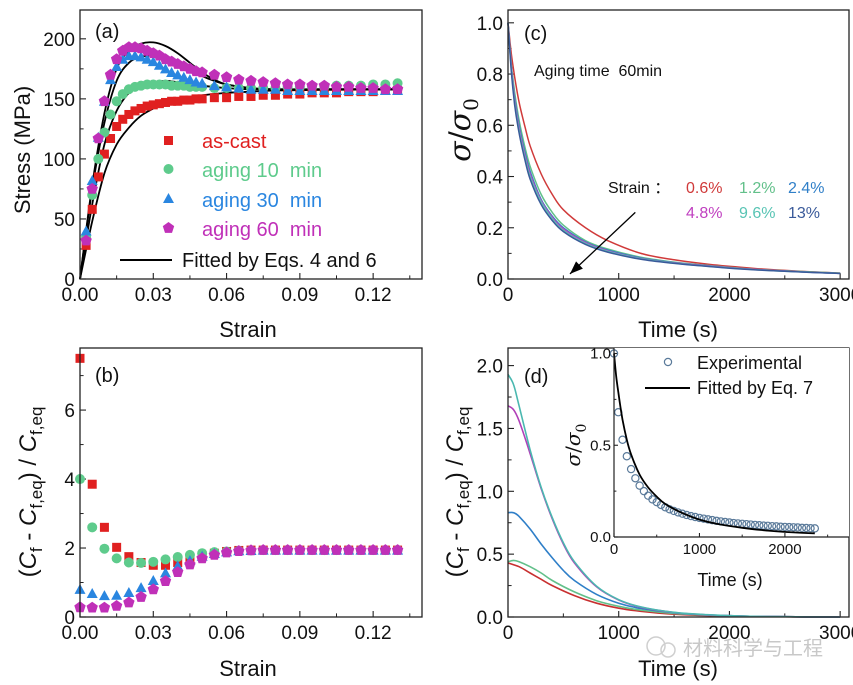  What do you see at coordinates (573, 449) in the screenshot?
I see `inset-y-slash: /` at bounding box center [573, 449].